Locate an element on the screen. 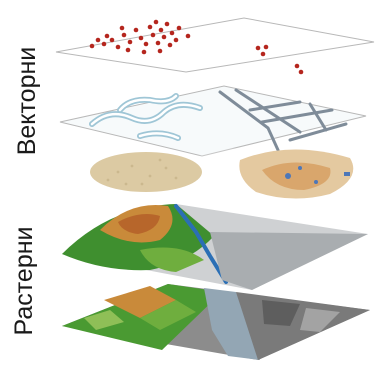  river-landcover is located at coordinates (232, 324).